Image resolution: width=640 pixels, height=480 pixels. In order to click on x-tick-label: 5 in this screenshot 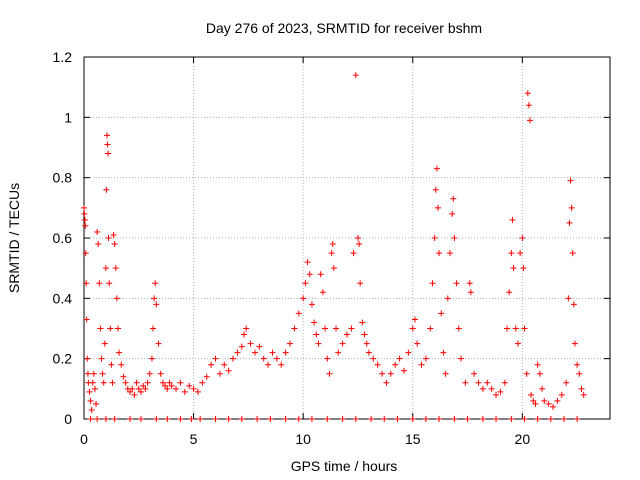, I will do `click(194, 439)`.